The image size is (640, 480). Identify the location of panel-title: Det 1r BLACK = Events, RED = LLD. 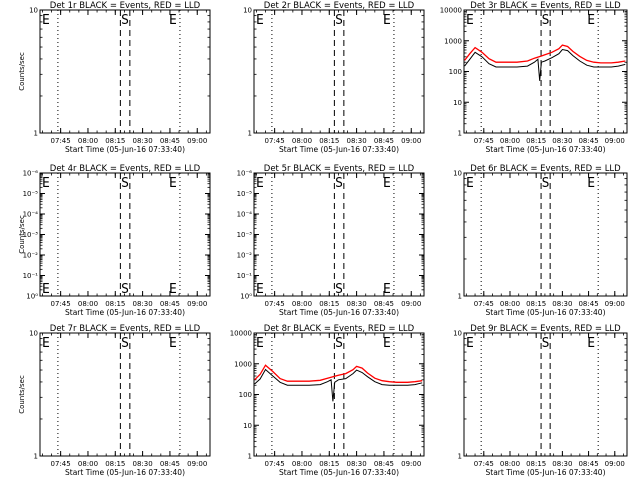
(125, 6).